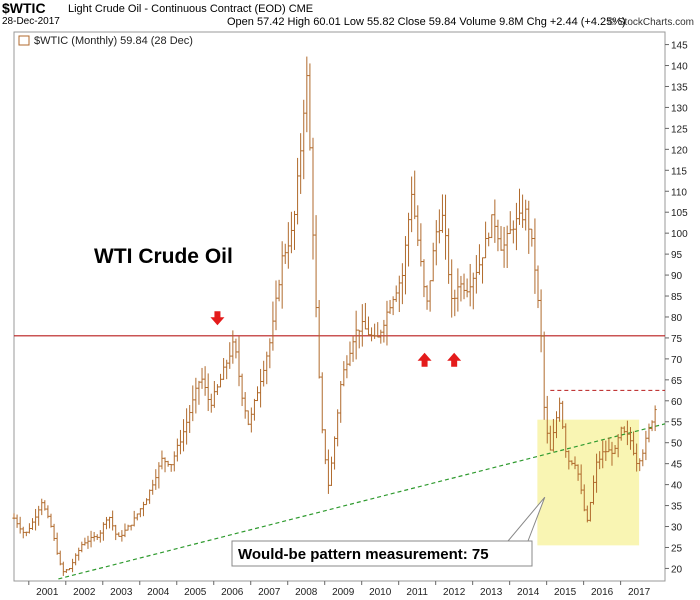  What do you see at coordinates (454, 592) in the screenshot?
I see `x-tick-label: 2012` at bounding box center [454, 592].